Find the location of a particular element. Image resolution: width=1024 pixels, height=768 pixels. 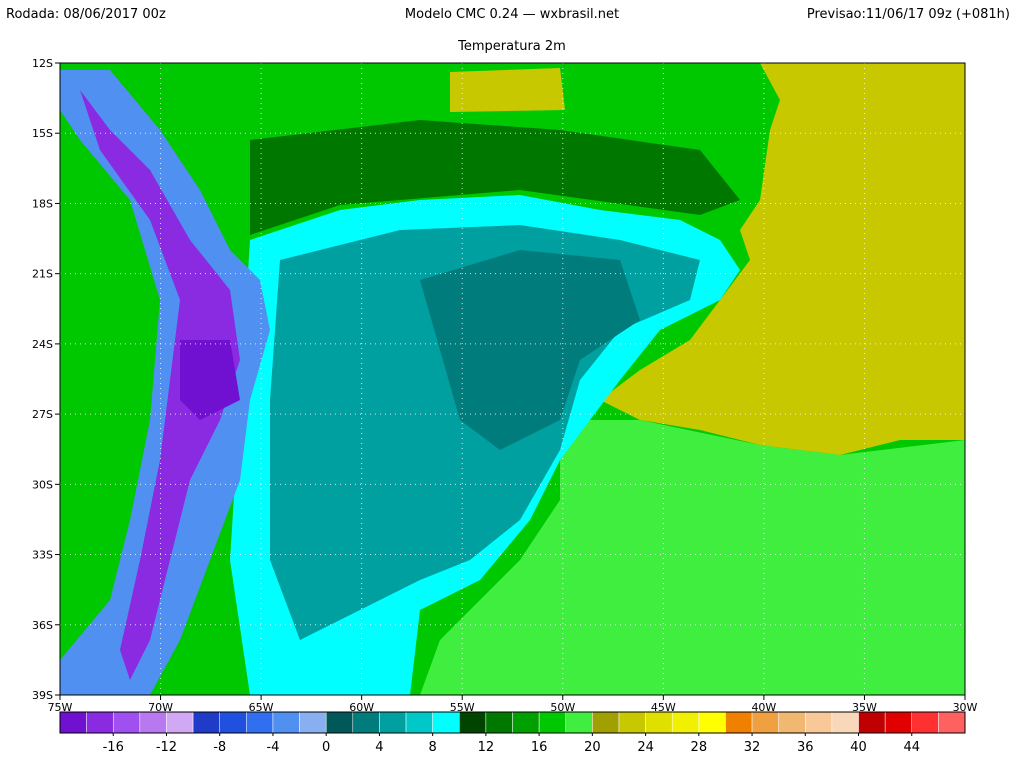

colorbar-label: 16 is located at coordinates (539, 747).